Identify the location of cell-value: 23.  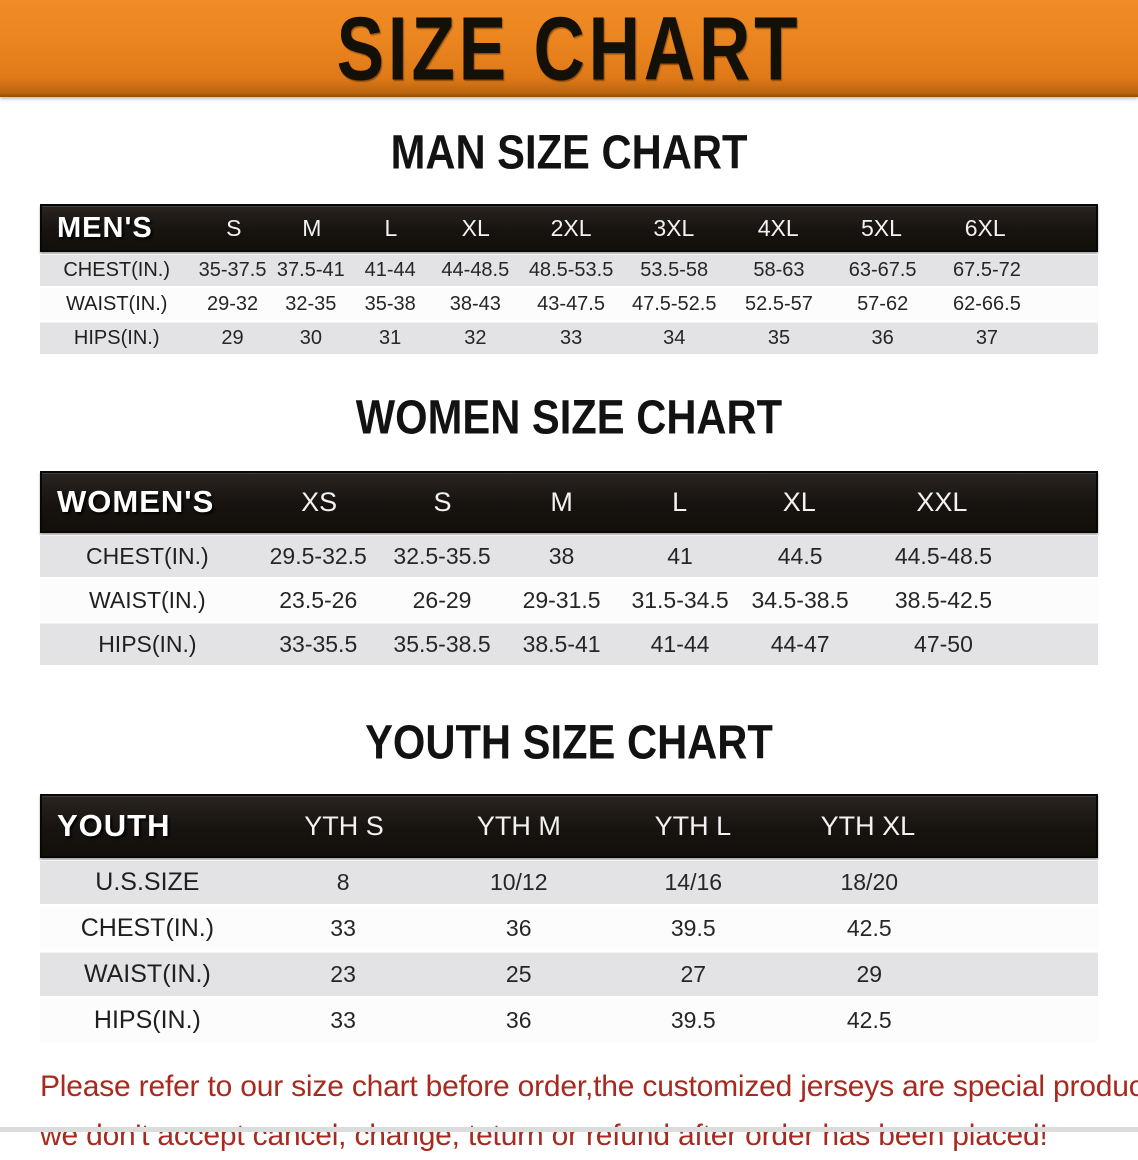
(343, 973).